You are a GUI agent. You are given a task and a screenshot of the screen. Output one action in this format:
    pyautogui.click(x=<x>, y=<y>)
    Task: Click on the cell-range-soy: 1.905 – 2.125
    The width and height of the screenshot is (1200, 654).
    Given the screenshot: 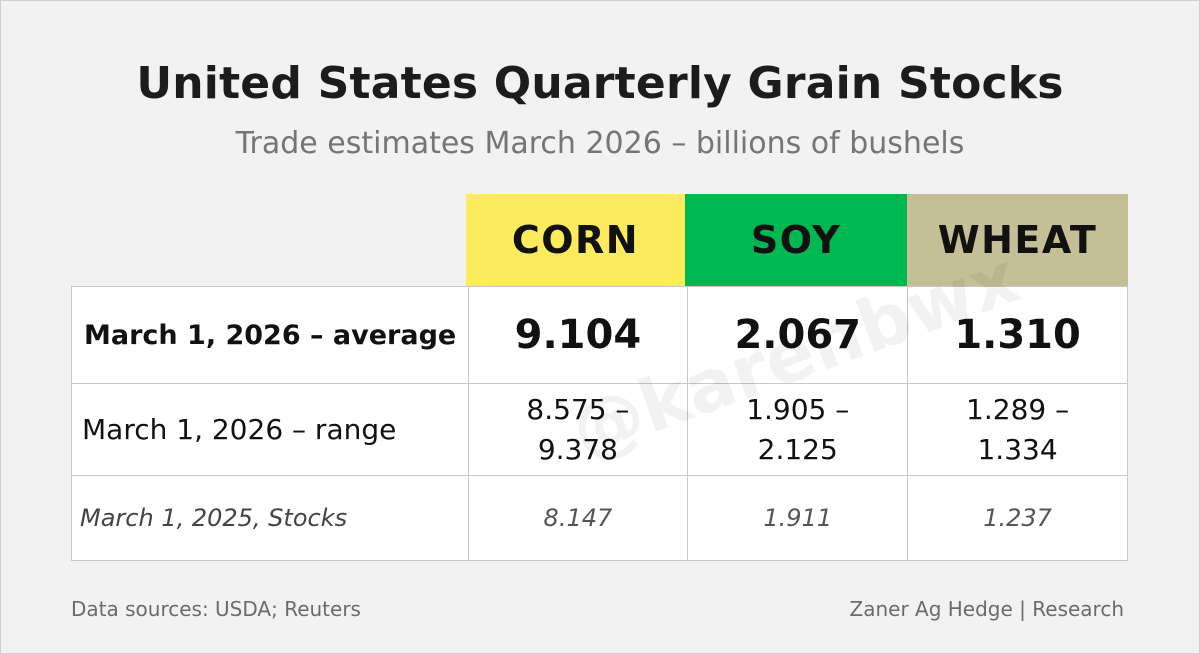 What is the action you would take?
    pyautogui.click(x=798, y=429)
    